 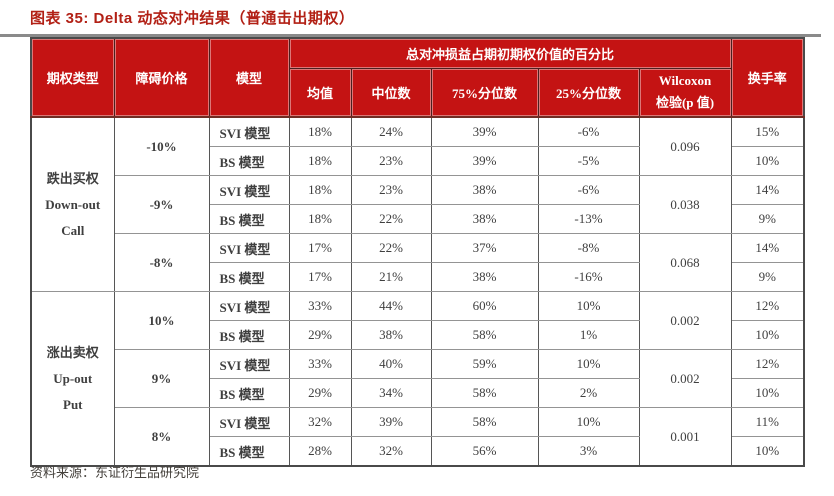 What do you see at coordinates (588, 248) in the screenshot?
I see `p25-cell: -8%` at bounding box center [588, 248].